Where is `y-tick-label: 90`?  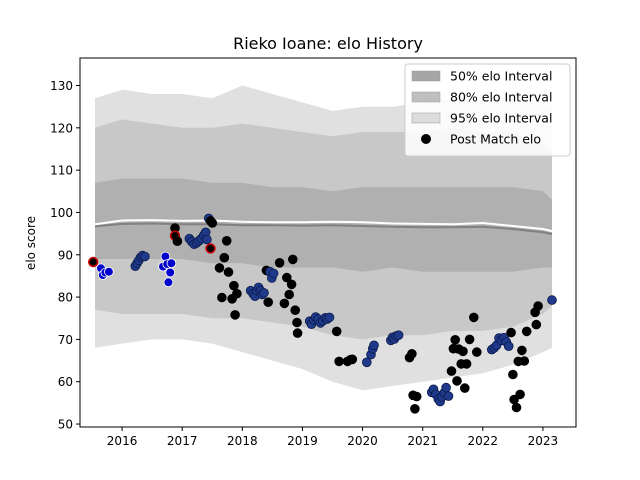 y-tick-label: 90 is located at coordinates (65, 255).